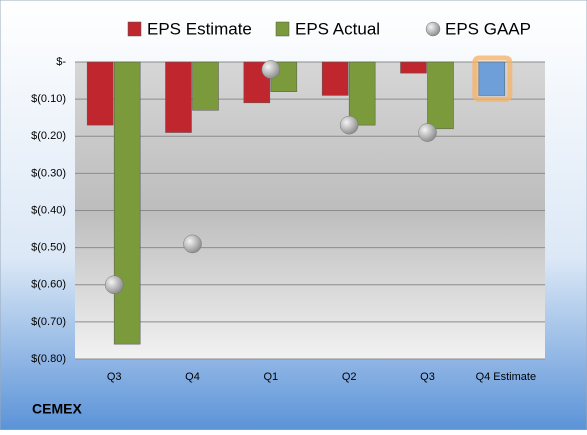 The image size is (587, 435). Describe the element at coordinates (337, 28) in the screenshot. I see `legend-label: EPS Actual` at that location.